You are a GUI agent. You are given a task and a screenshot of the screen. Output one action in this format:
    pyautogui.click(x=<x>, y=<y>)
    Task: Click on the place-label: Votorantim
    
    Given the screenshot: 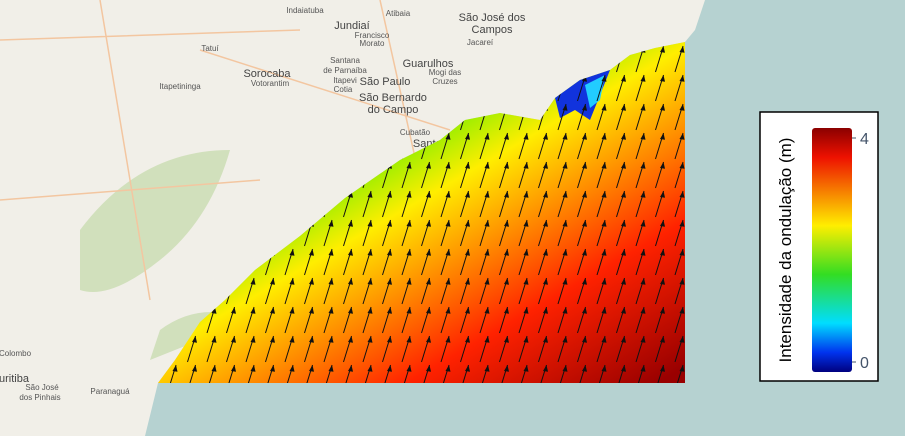 What is the action you would take?
    pyautogui.click(x=270, y=83)
    